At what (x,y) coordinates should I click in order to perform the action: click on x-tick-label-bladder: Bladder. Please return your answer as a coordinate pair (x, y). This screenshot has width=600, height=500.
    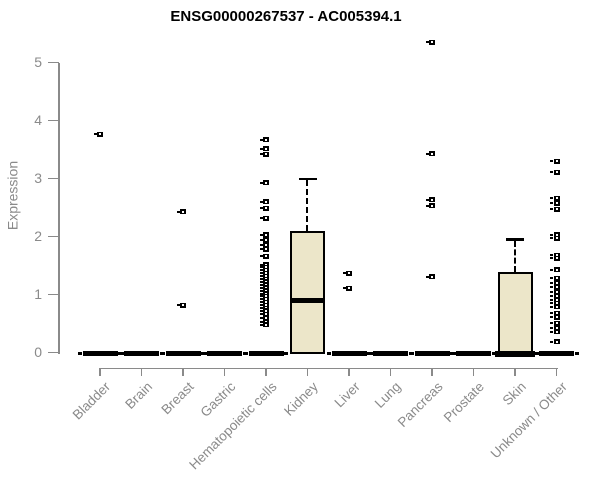
    Looking at the image, I should click on (92, 401).